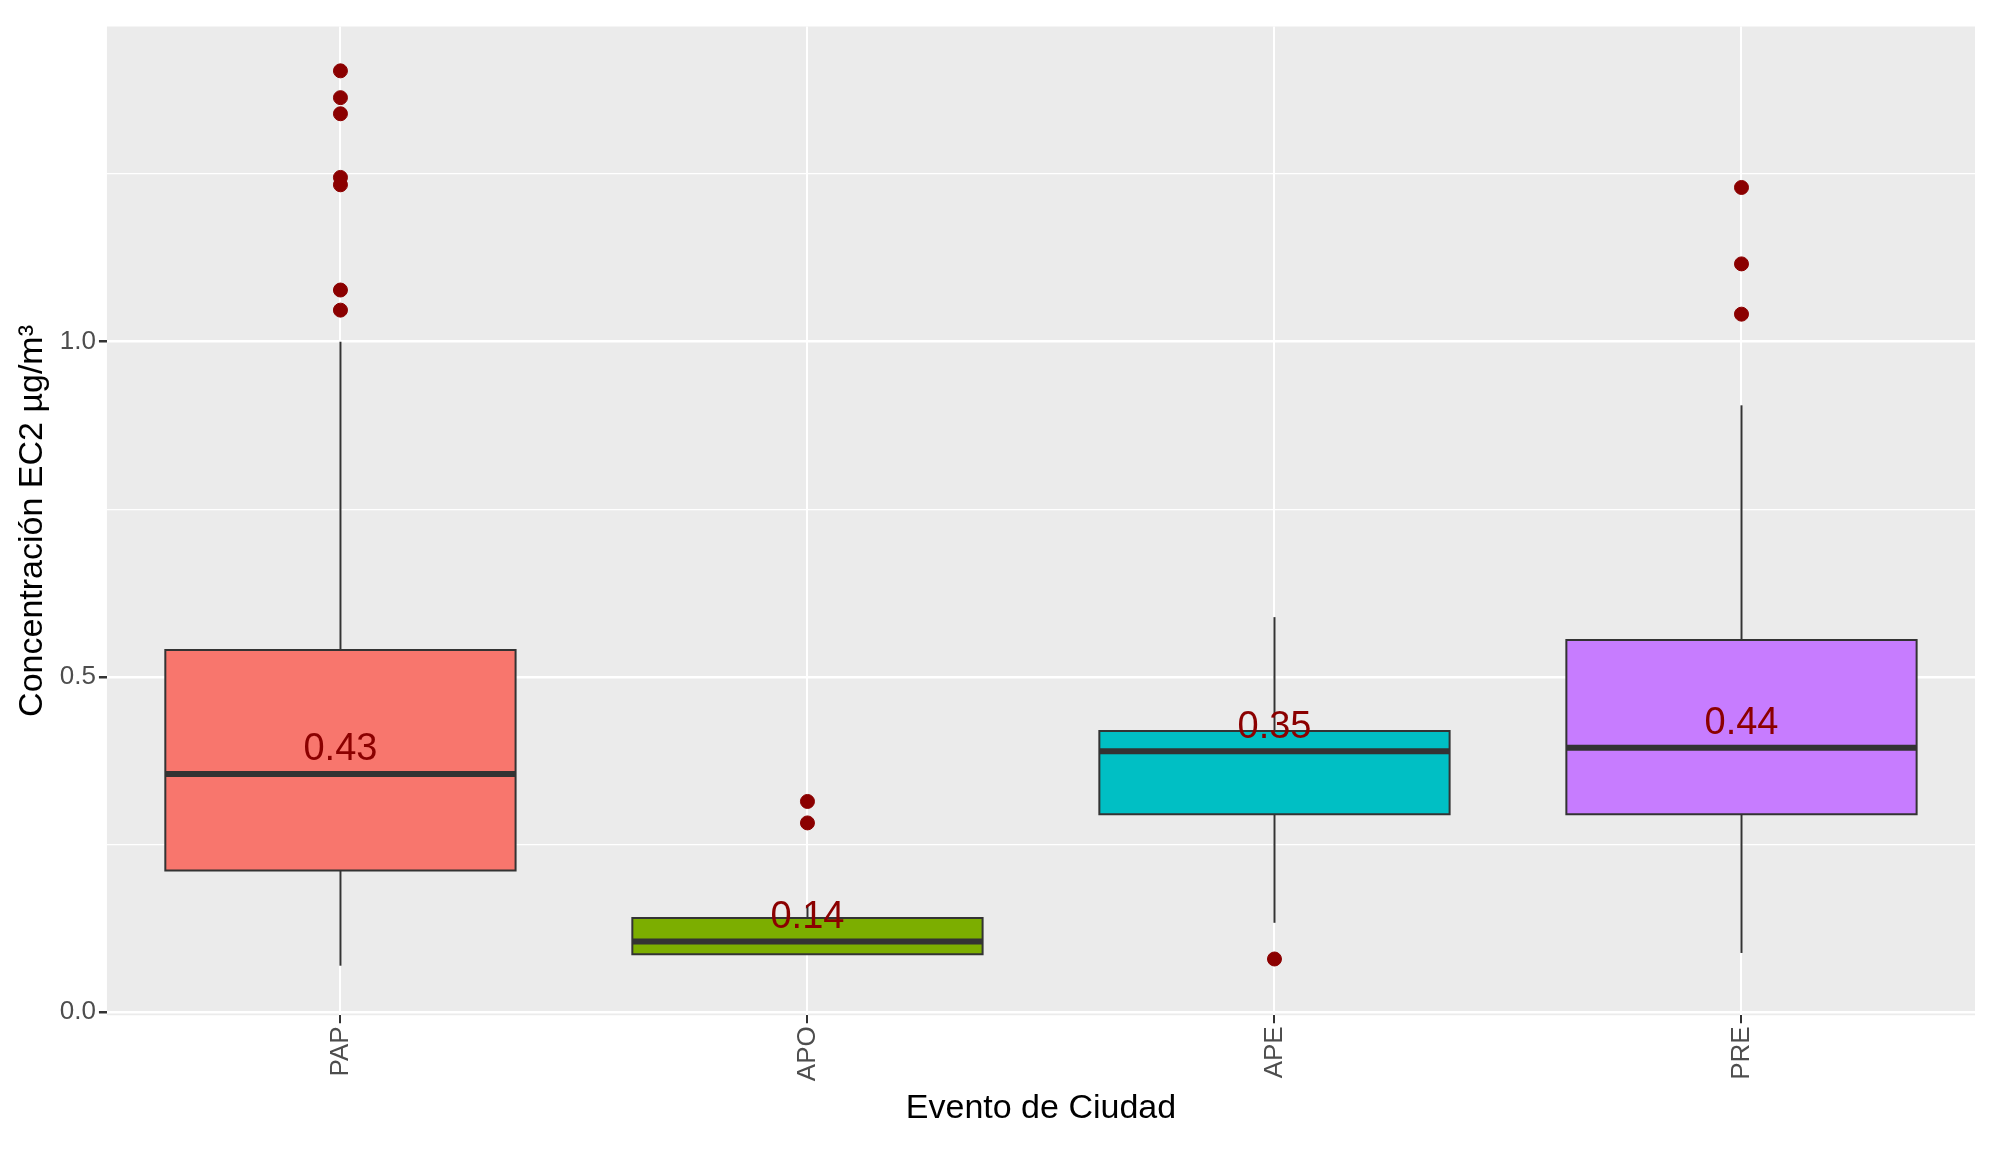 The image size is (1997, 1149). Describe the element at coordinates (1272, 1052) in the screenshot. I see `x-tick-label: APE` at that location.